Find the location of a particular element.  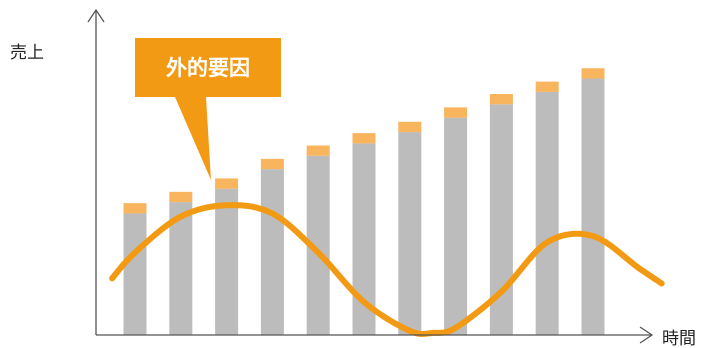

x-axis-label: 時間 is located at coordinates (679, 338).